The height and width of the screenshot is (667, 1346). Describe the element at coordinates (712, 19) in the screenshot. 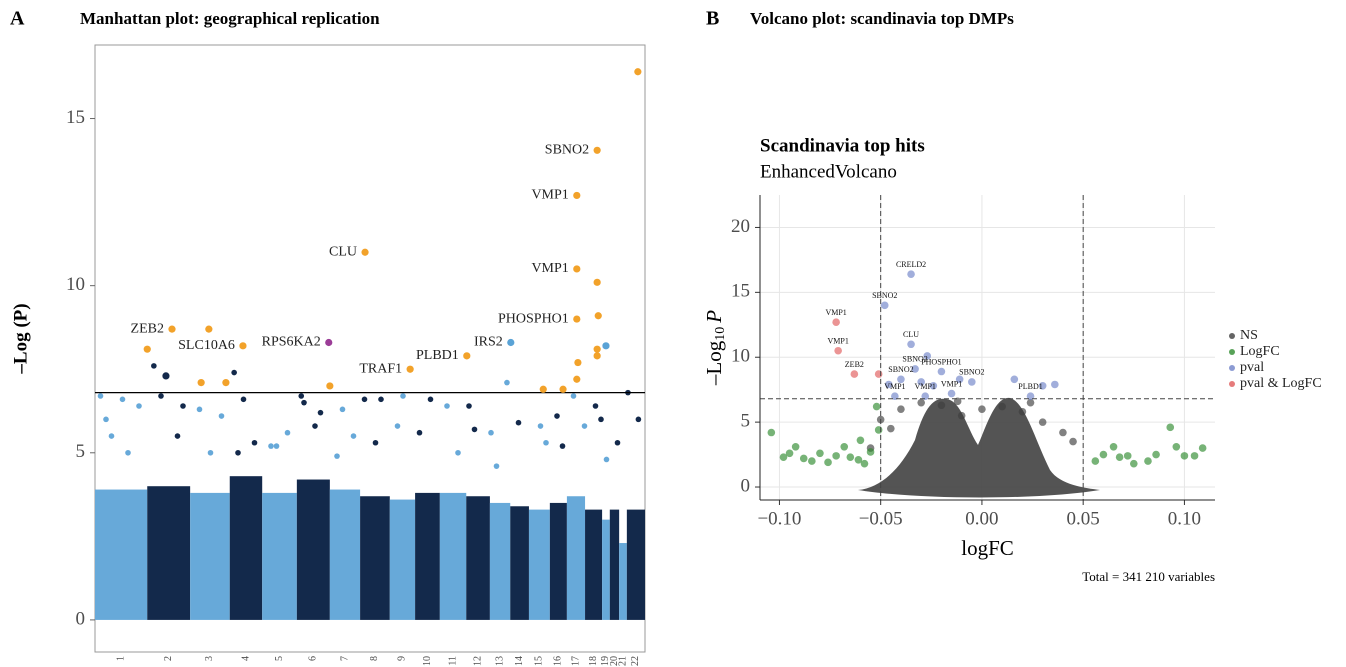

I see `panel-label: B` at that location.